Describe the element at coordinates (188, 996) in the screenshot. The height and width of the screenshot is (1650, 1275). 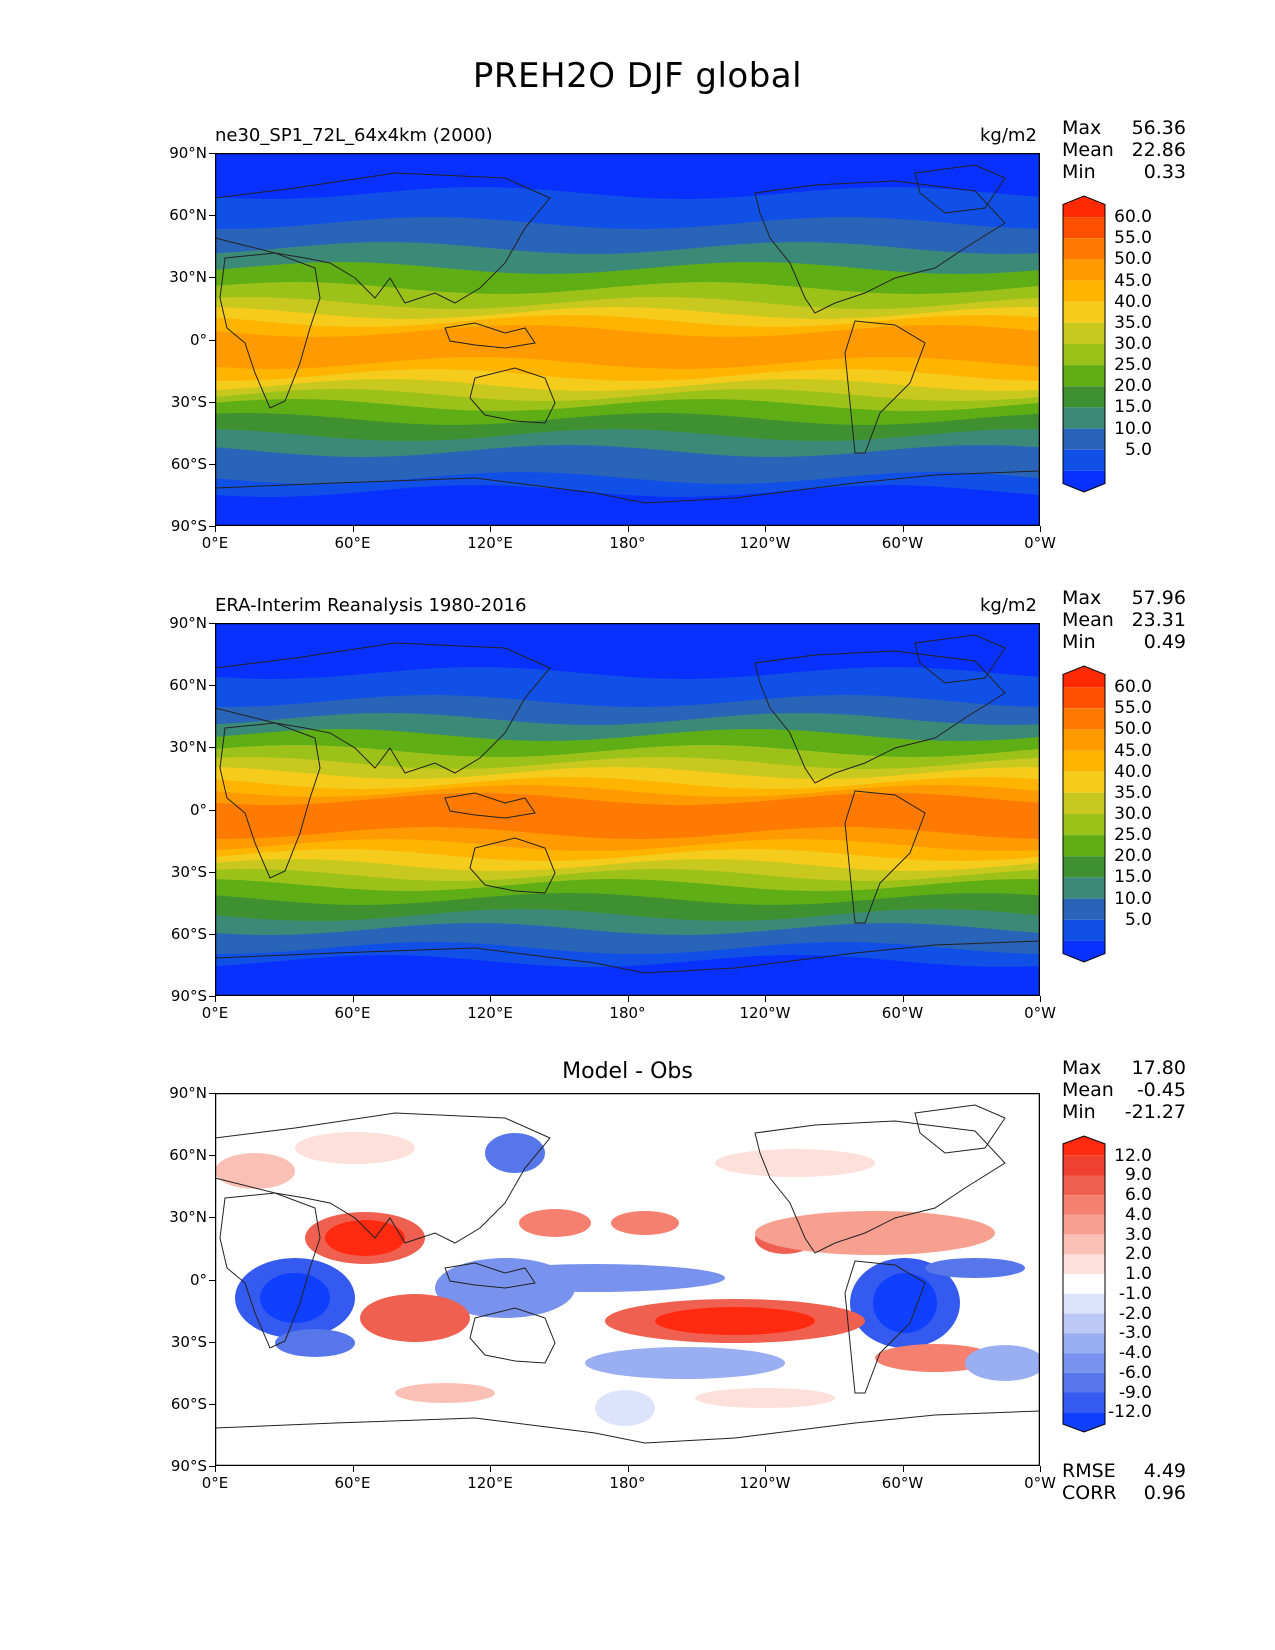
I see `latitude-tick-label: 90°S` at that location.